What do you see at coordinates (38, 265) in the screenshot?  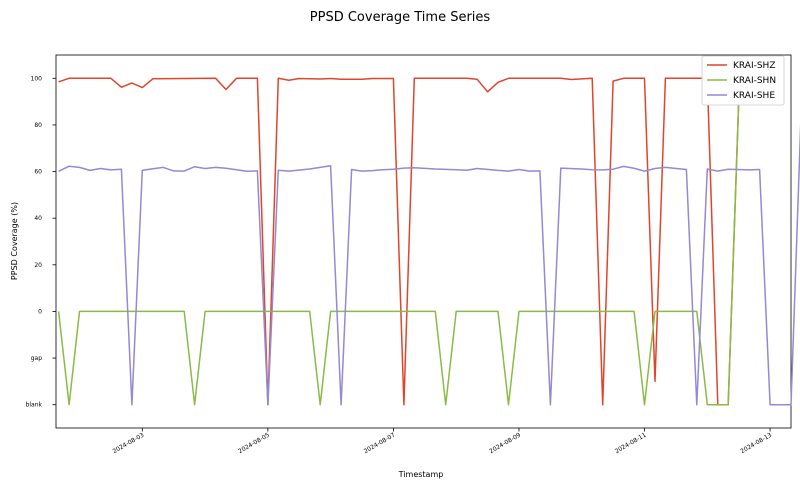 I see `y-tick-label: 20` at bounding box center [38, 265].